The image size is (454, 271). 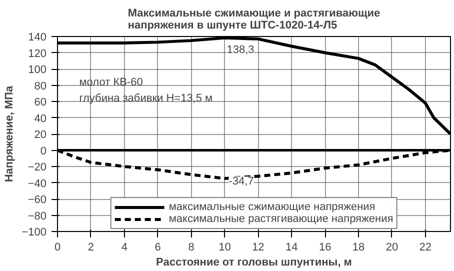 What do you see at coordinates (258, 248) in the screenshot?
I see `x-tick-label: 12` at bounding box center [258, 248].